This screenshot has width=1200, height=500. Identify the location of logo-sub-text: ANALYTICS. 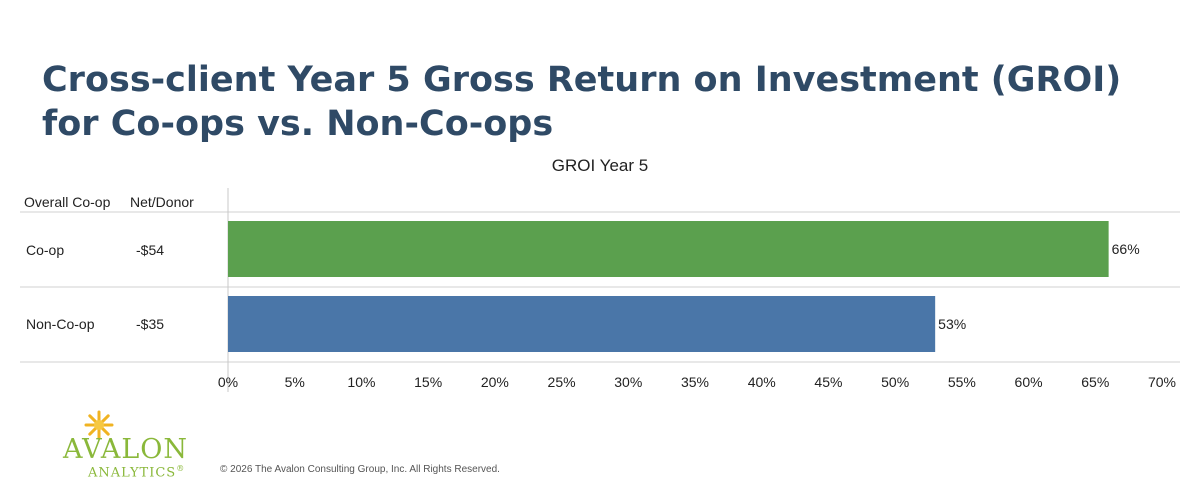
(132, 473).